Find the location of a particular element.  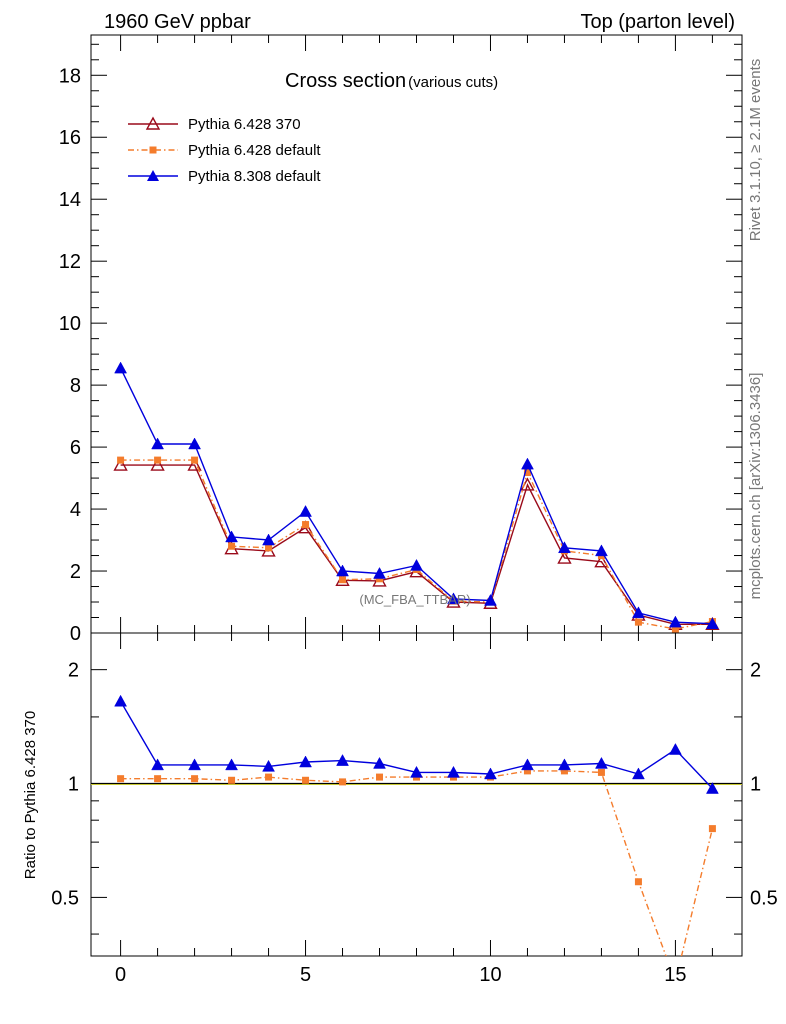

ratio-x-tick-label: 10 is located at coordinates (490, 975).